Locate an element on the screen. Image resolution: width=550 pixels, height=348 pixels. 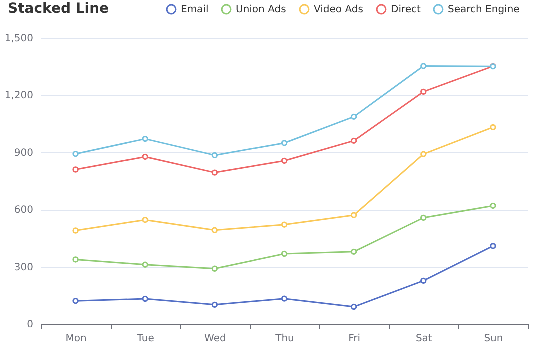
x-tick-label: Thu is located at coordinates (284, 339).